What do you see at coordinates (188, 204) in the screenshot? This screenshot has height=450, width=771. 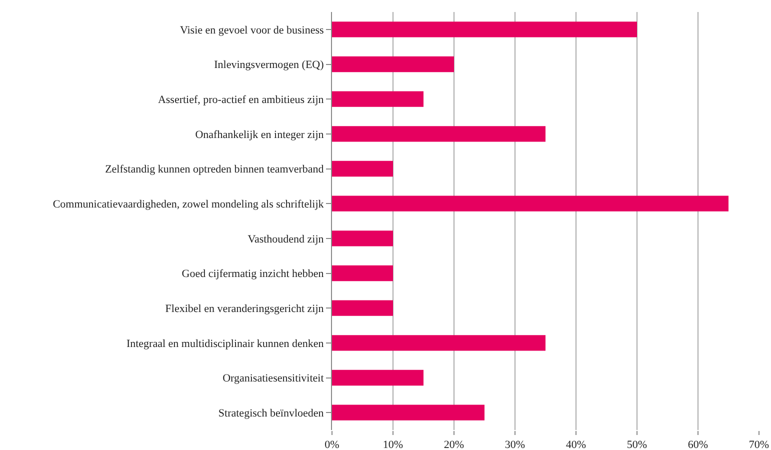 I see `y-tick-label: Communicatievaardigheden, zowel mondeling als schriftelijk` at bounding box center [188, 204].